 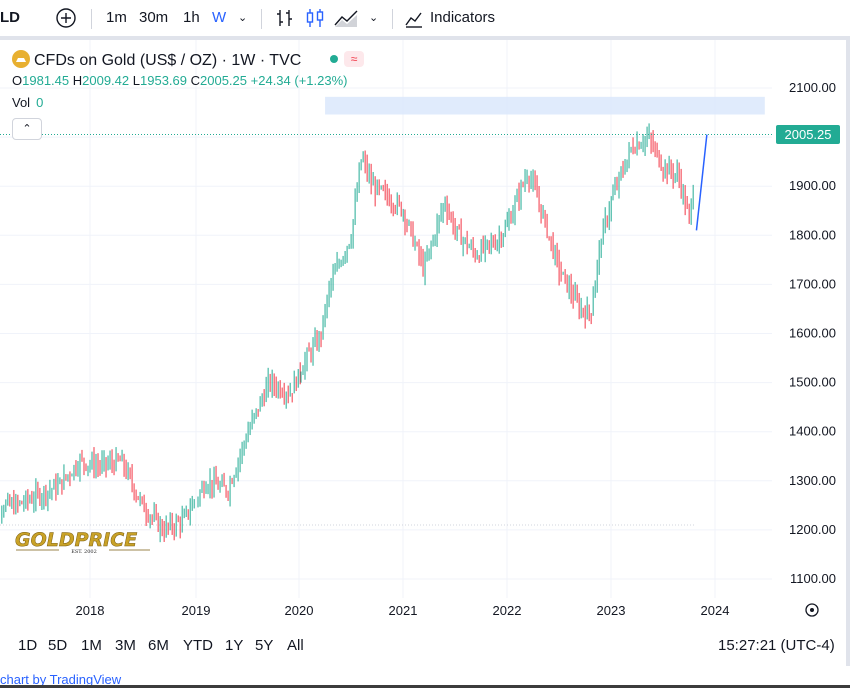 I want to click on y-axis-tick-label: 1700.00, so click(x=812, y=283).